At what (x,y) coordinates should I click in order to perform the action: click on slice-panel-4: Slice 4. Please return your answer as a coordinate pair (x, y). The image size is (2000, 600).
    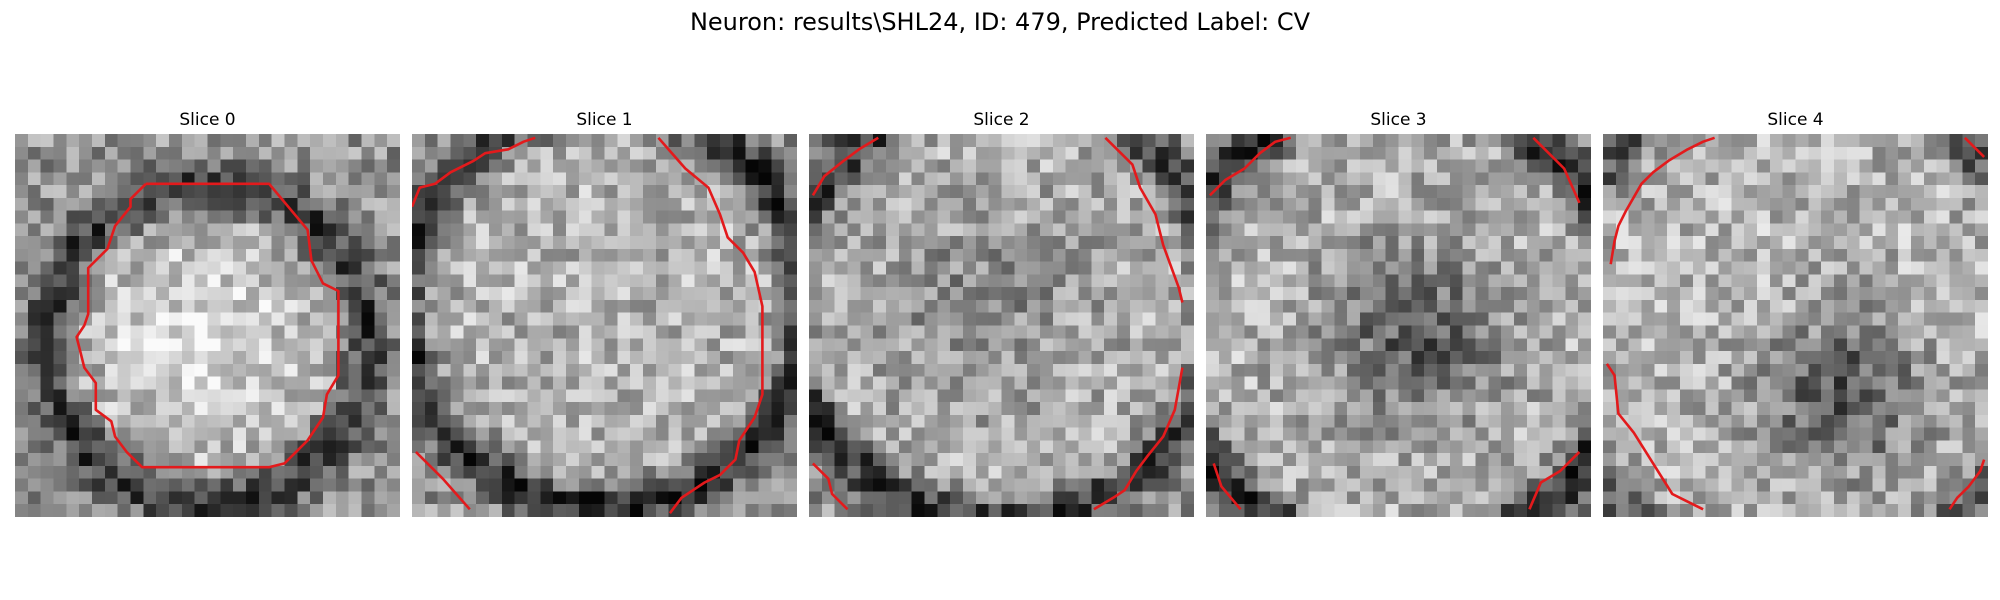
    Looking at the image, I should click on (1795, 312).